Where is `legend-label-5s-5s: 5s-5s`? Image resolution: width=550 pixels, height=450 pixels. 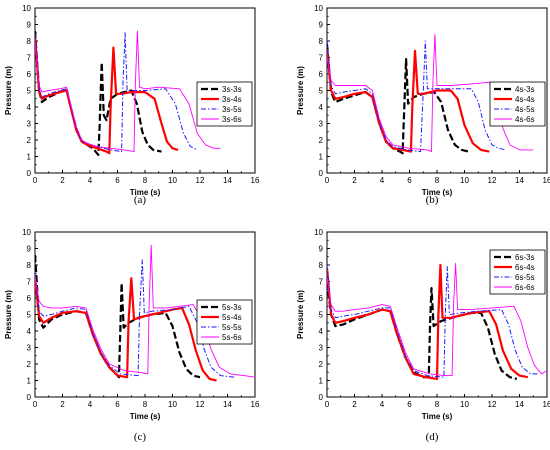 legend-label-5s-5s: 5s-5s is located at coordinates (232, 327).